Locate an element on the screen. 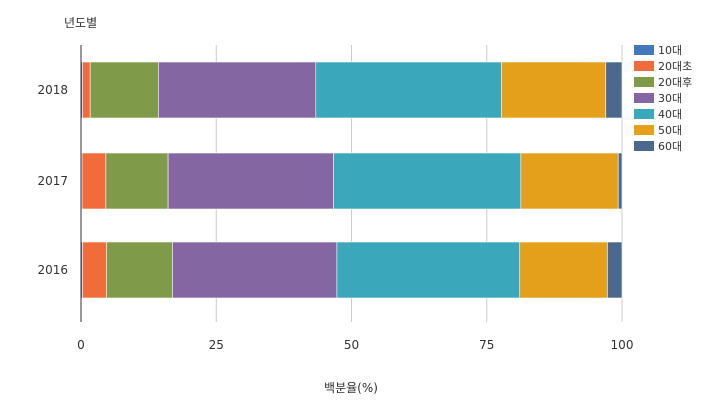 This screenshot has width=725, height=404. legend-item-50대: 50대 is located at coordinates (658, 130).